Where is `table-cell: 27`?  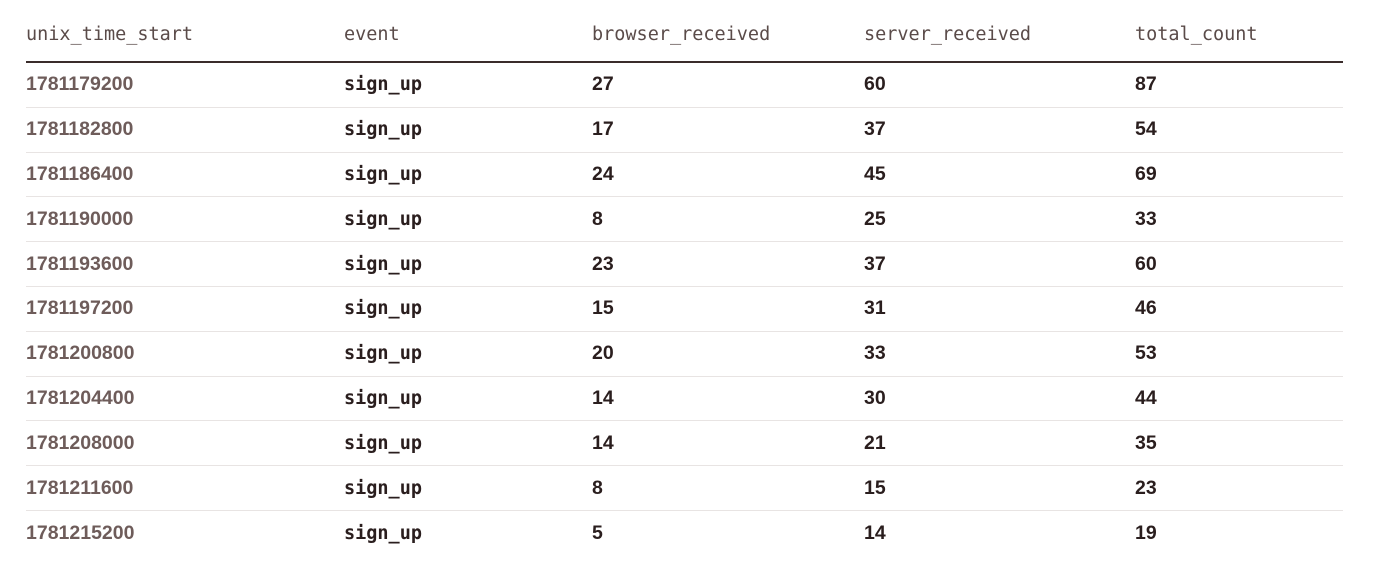 table-cell: 27 is located at coordinates (603, 84).